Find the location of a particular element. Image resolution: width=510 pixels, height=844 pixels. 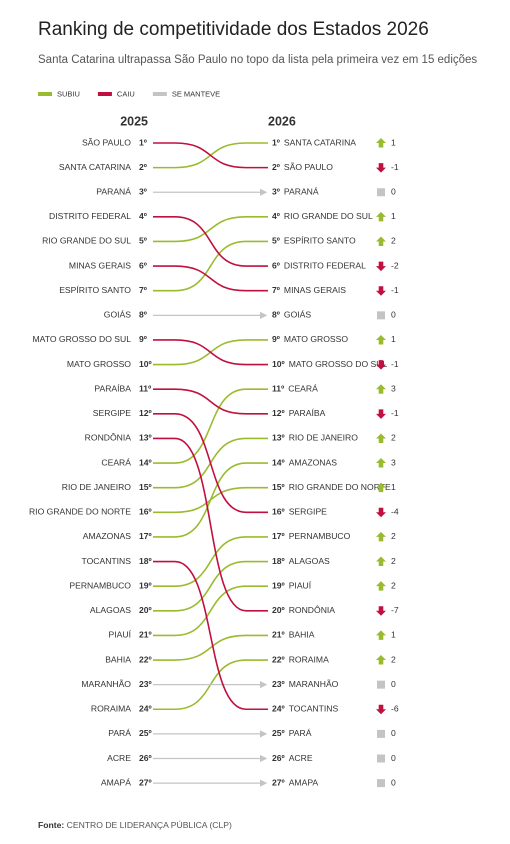

left-rank: 2º is located at coordinates (143, 167).